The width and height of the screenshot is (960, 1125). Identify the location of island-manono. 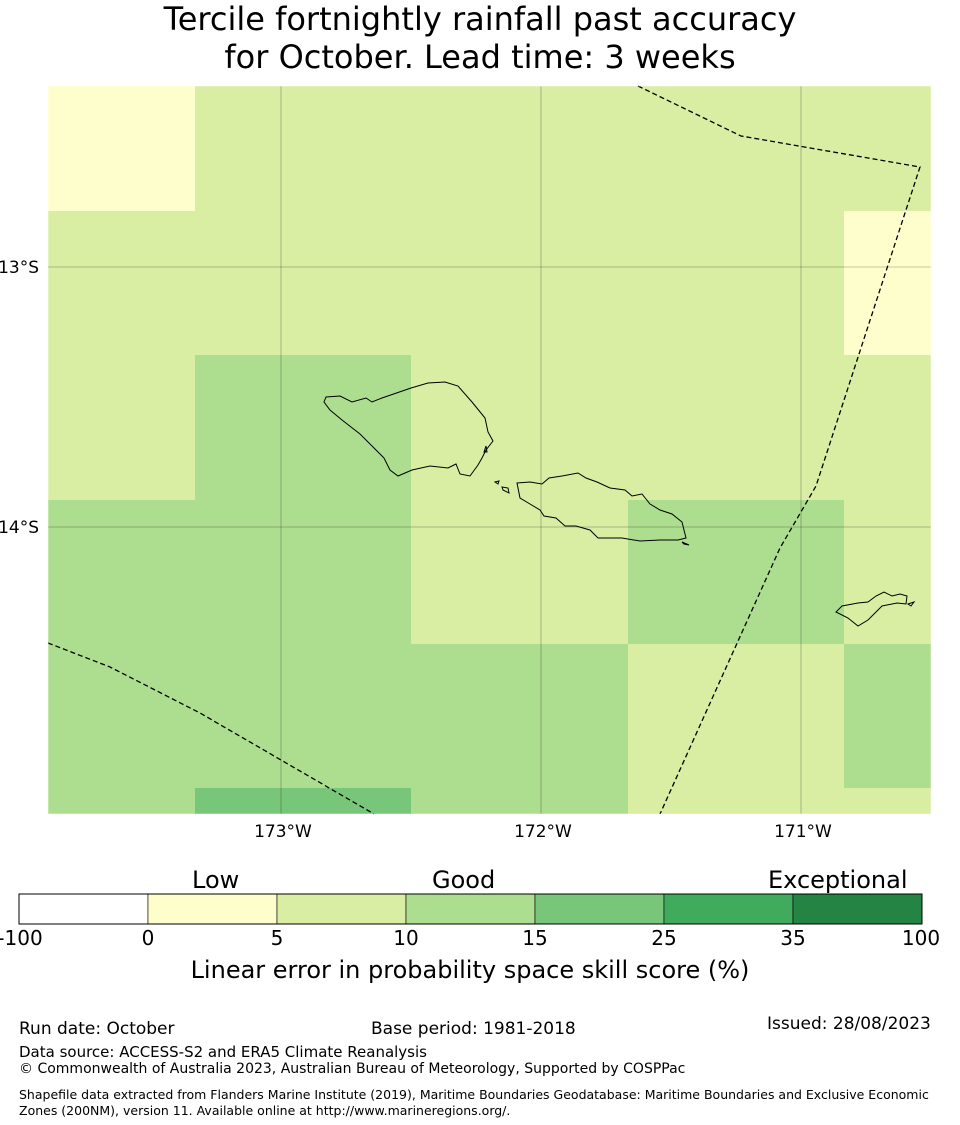
(505, 490).